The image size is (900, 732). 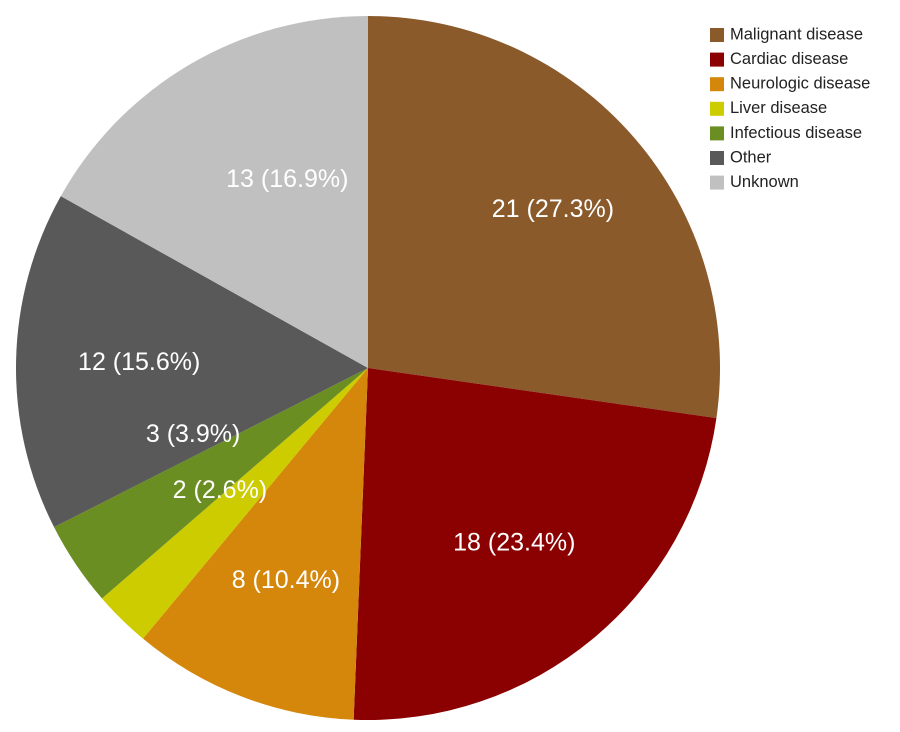 I want to click on legend-label-neurologic-disease: Neurologic disease, so click(x=800, y=84).